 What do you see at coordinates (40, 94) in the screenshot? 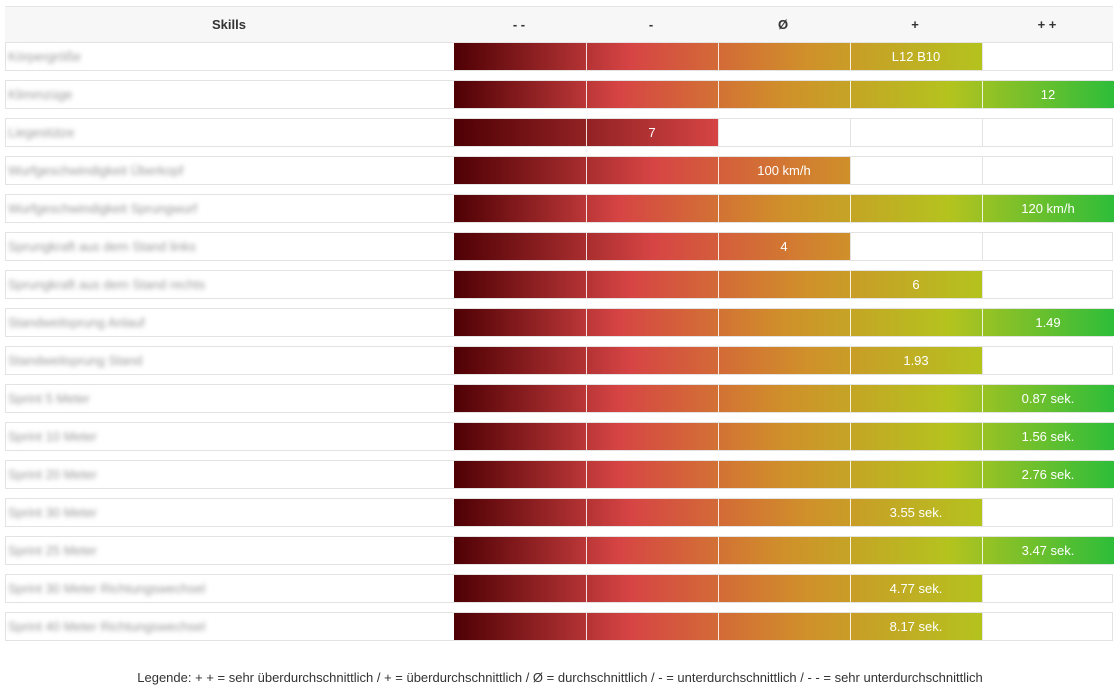
I see `skill-label: Klimmzüge` at bounding box center [40, 94].